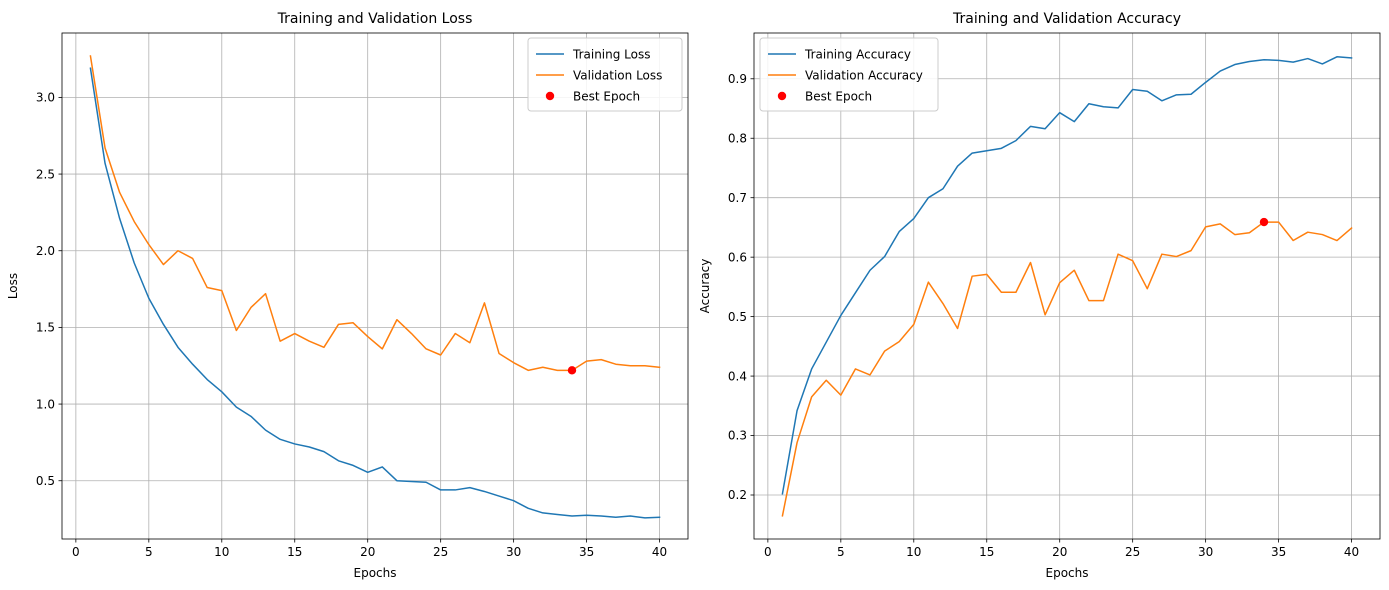  Describe the element at coordinates (737, 138) in the screenshot. I see `y-tick-label: 0.8` at that location.